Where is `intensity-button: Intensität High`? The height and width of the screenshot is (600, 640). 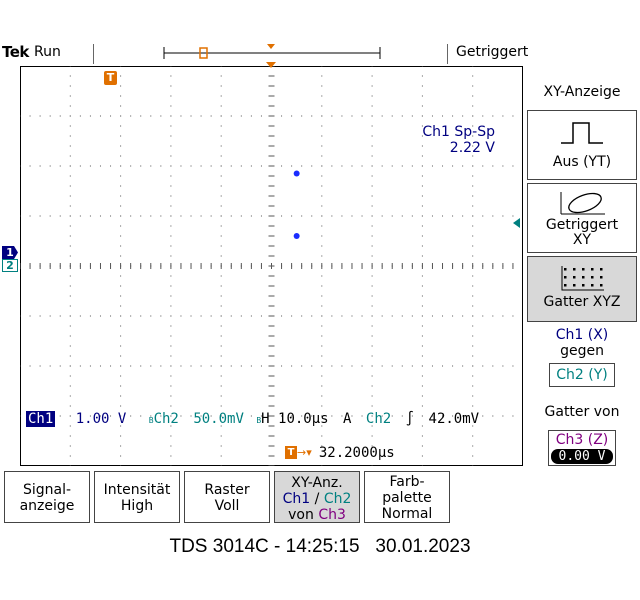
intensity-button: Intensität High is located at coordinates (137, 497).